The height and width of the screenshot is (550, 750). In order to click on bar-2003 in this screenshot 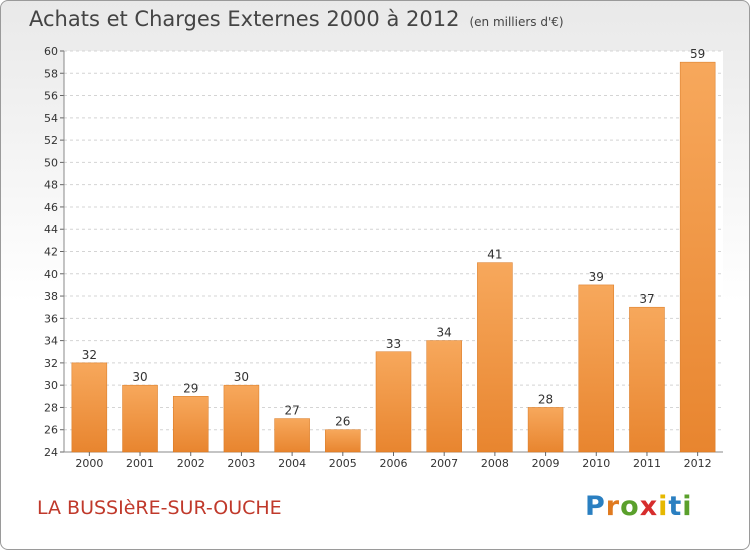, I will do `click(241, 418)`.